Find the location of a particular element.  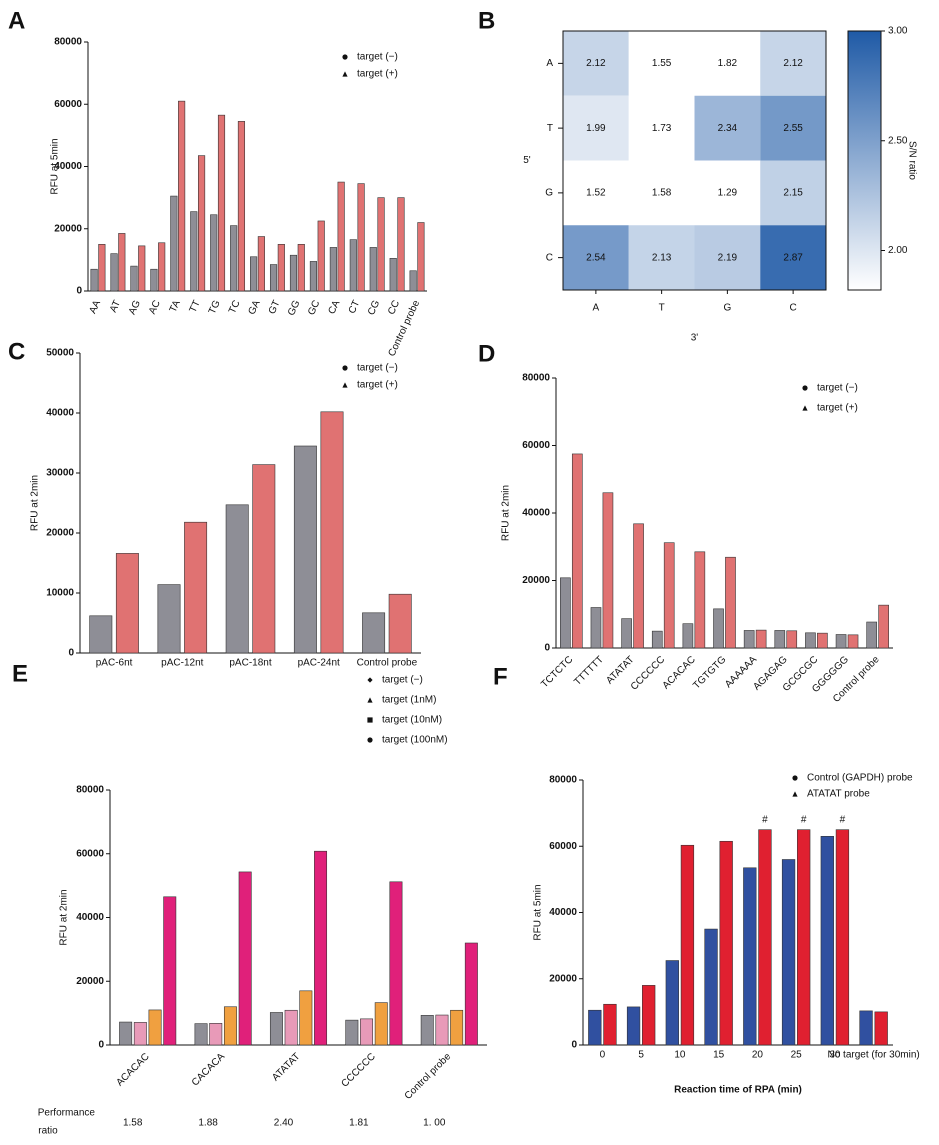

panel-letter: E is located at coordinates (20, 673).